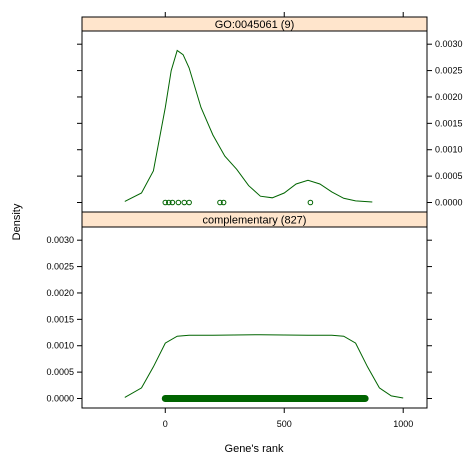 This screenshot has height=453, width=476. I want to click on y-tick-label-left-2: 0.0010, so click(60, 346).